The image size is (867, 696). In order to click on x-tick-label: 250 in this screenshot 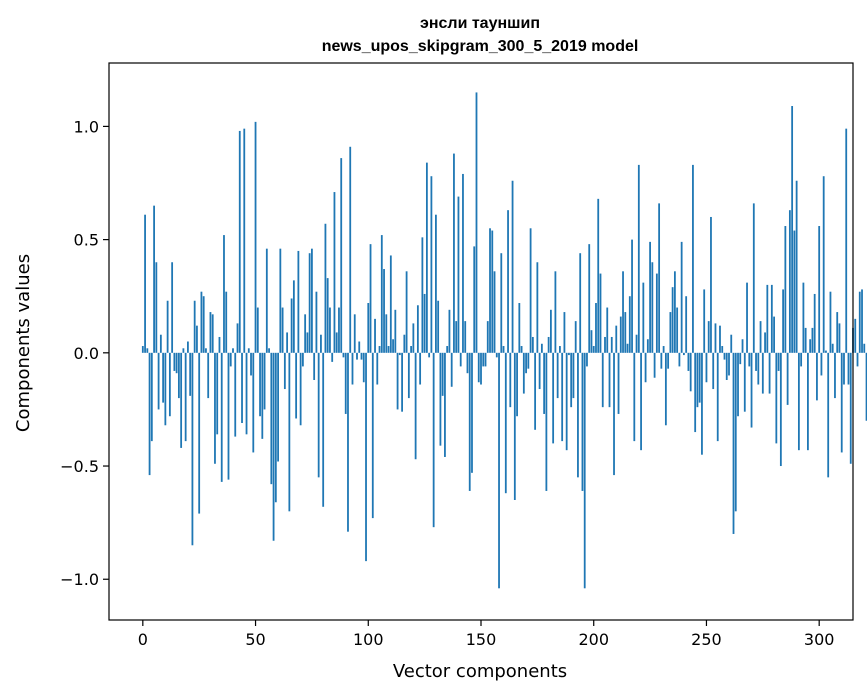, I will do `click(706, 639)`.